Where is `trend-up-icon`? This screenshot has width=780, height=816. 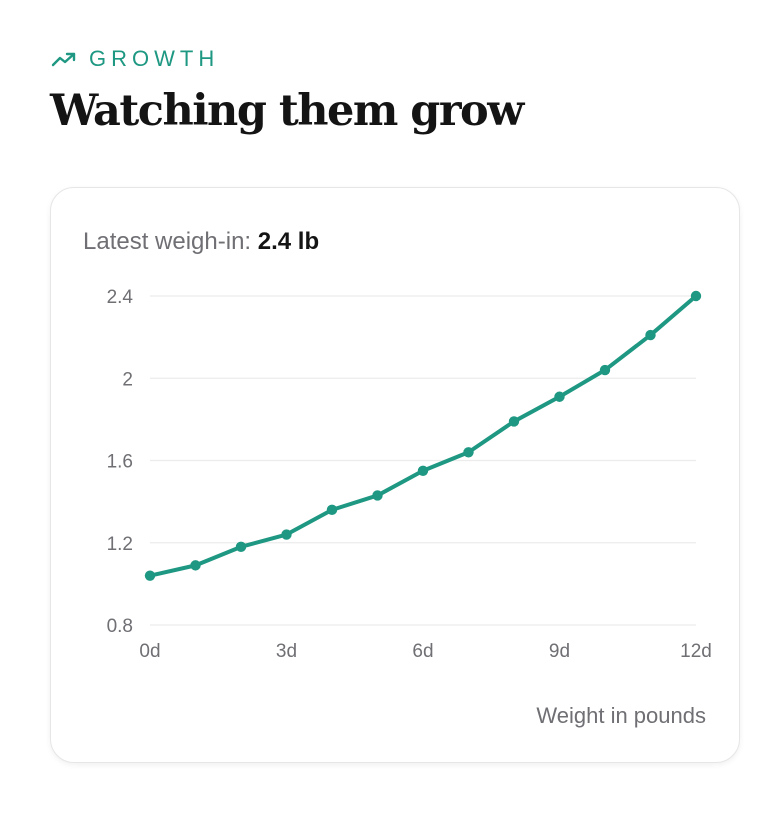
trend-up-icon is located at coordinates (63, 59).